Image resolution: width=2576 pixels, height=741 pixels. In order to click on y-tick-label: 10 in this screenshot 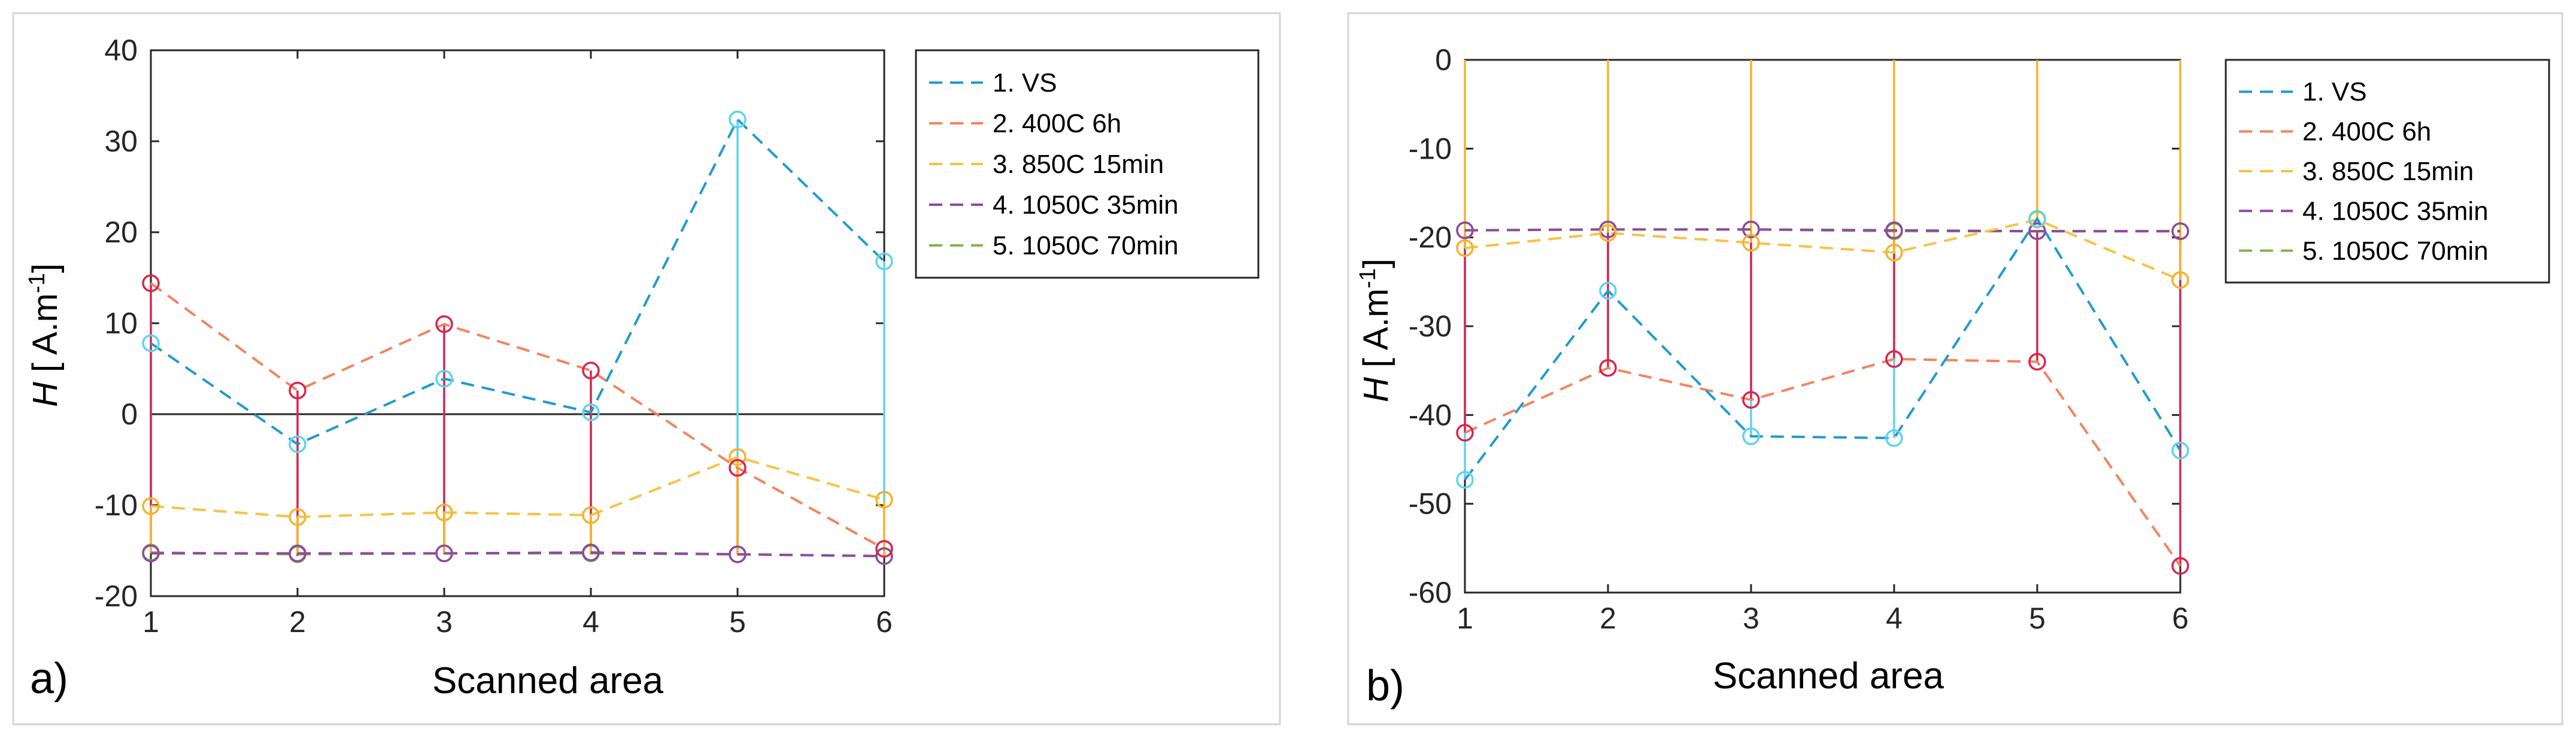, I will do `click(121, 323)`.